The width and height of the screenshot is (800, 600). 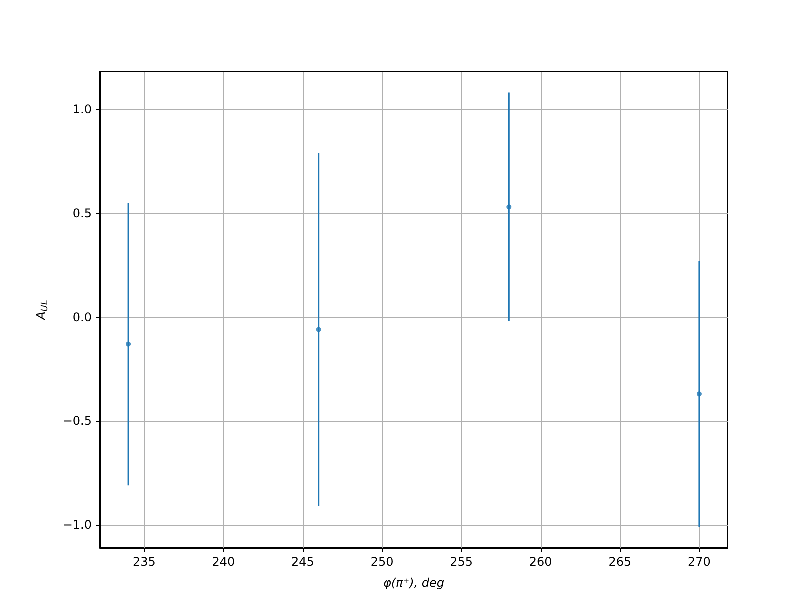 What do you see at coordinates (77, 421) in the screenshot?
I see `y-tick-label: −0.5` at bounding box center [77, 421].